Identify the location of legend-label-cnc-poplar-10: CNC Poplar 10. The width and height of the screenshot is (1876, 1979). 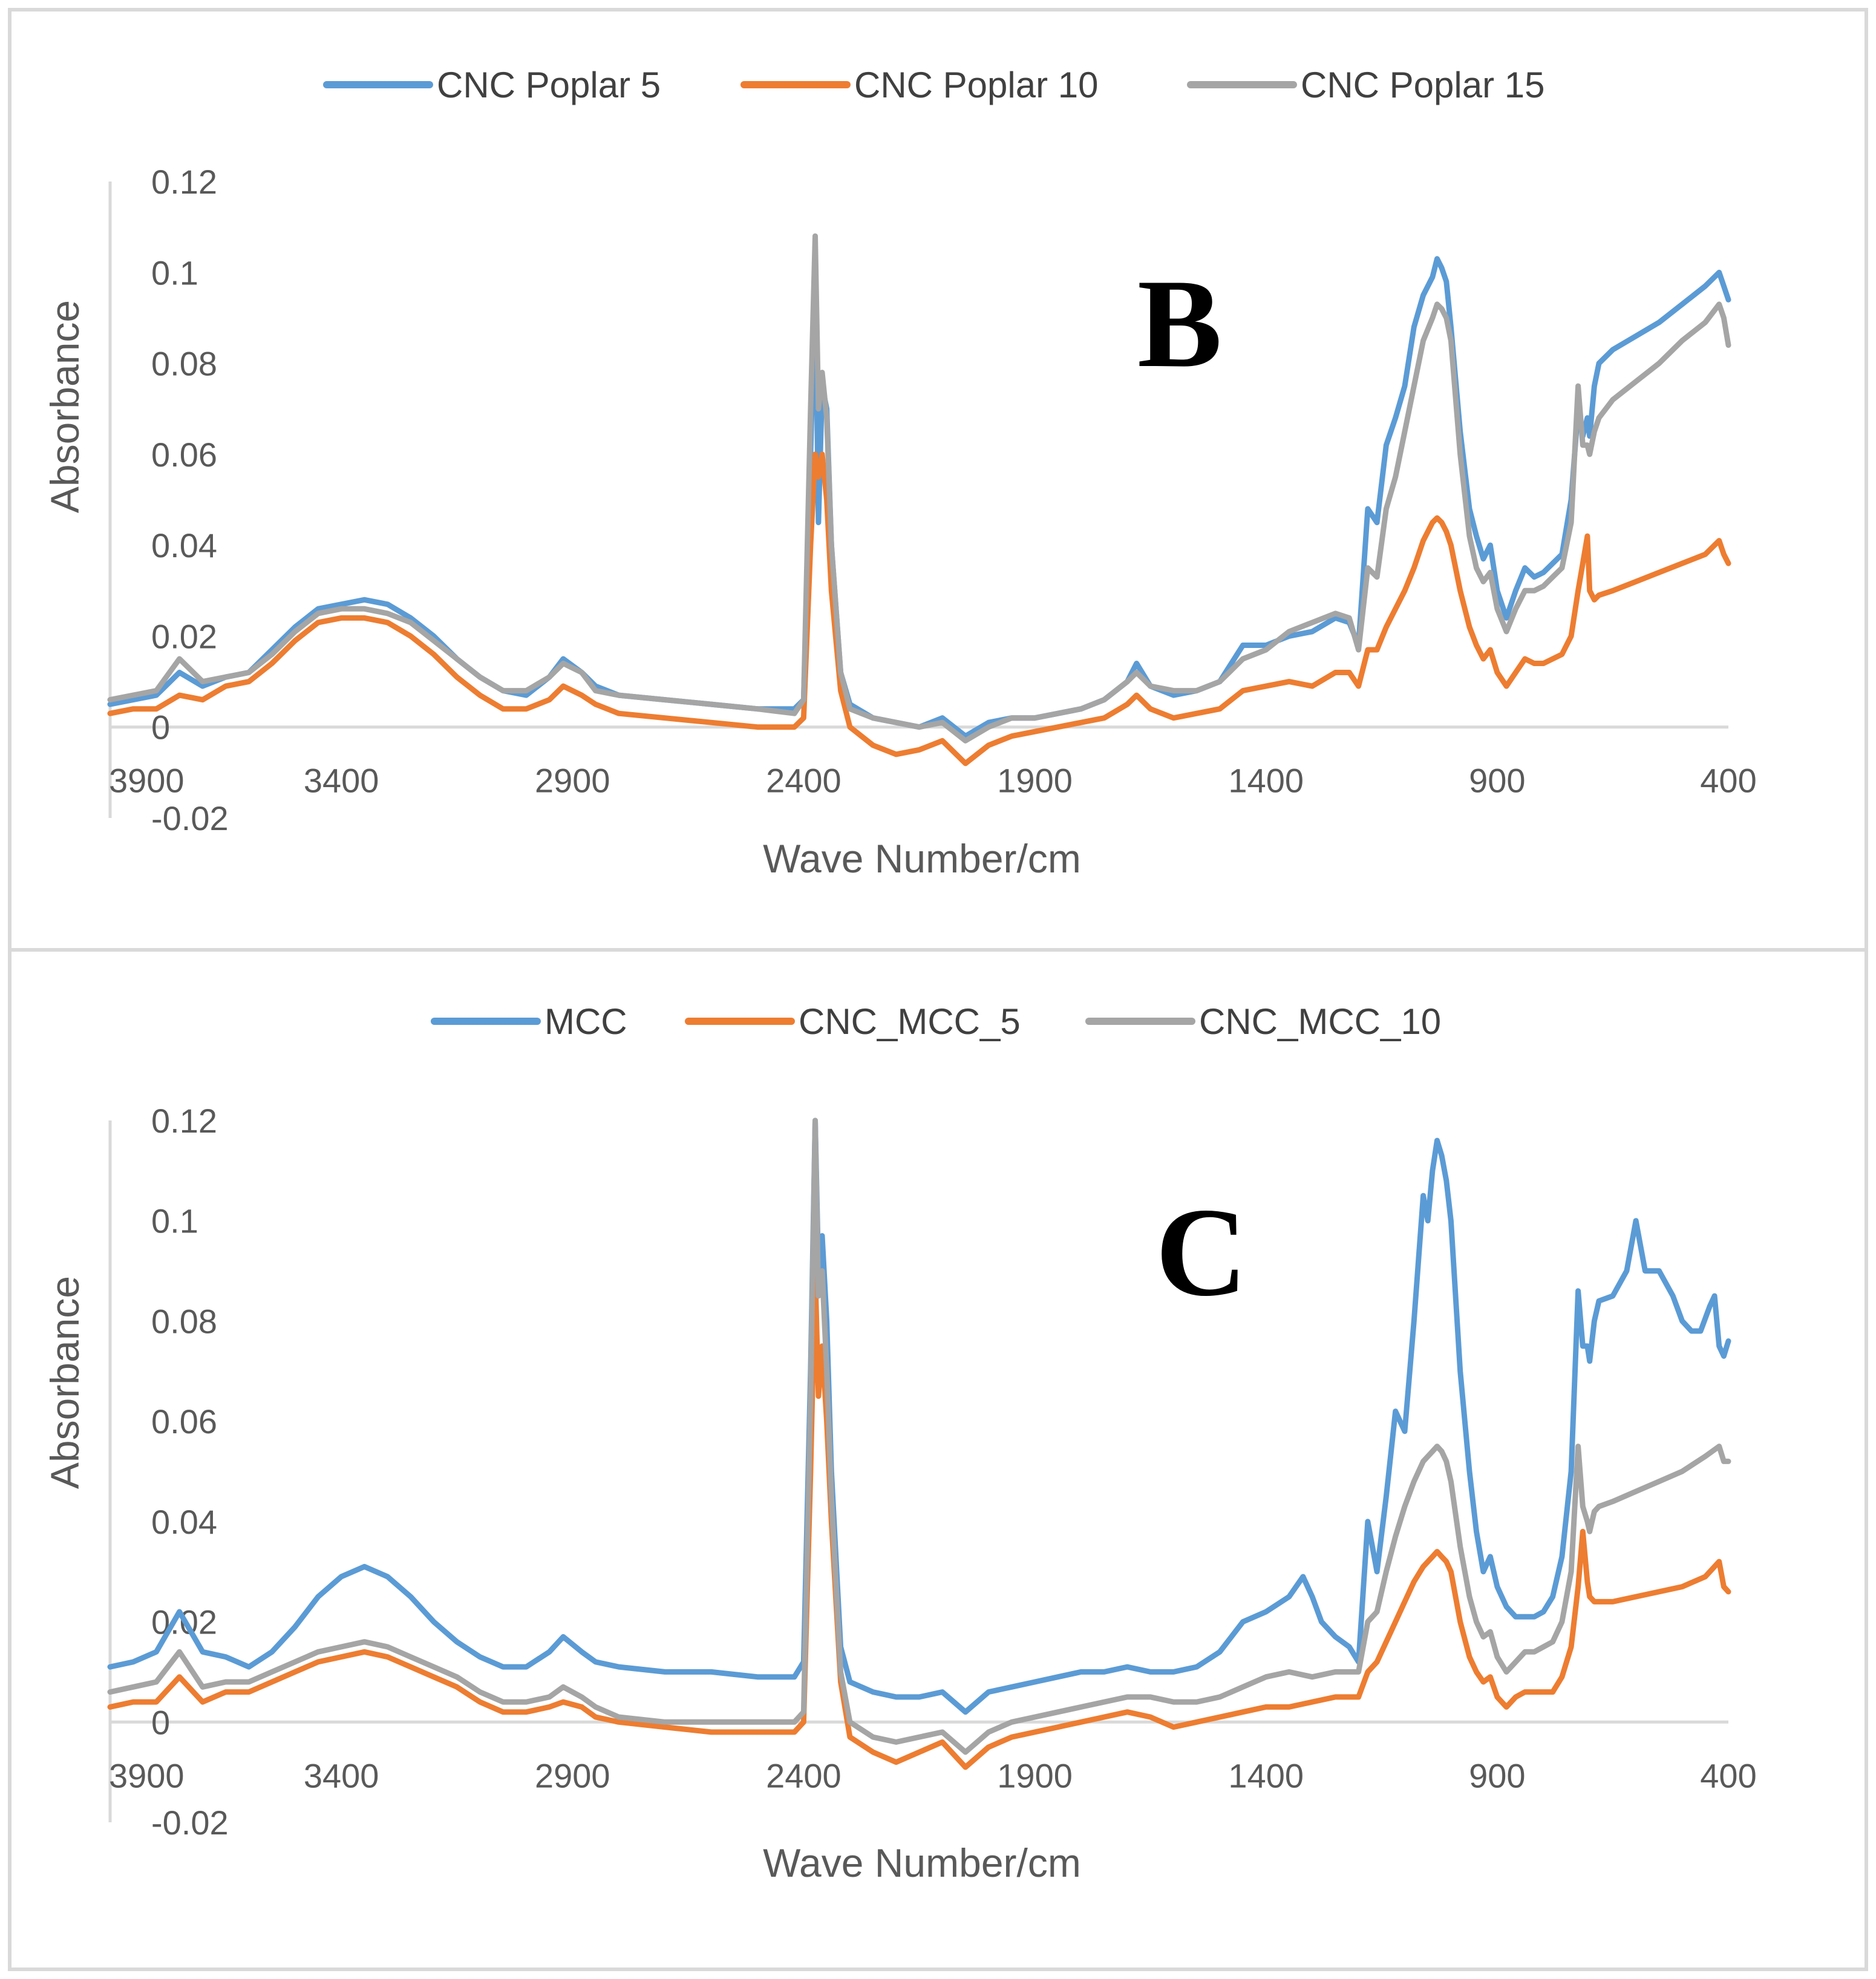
(977, 85).